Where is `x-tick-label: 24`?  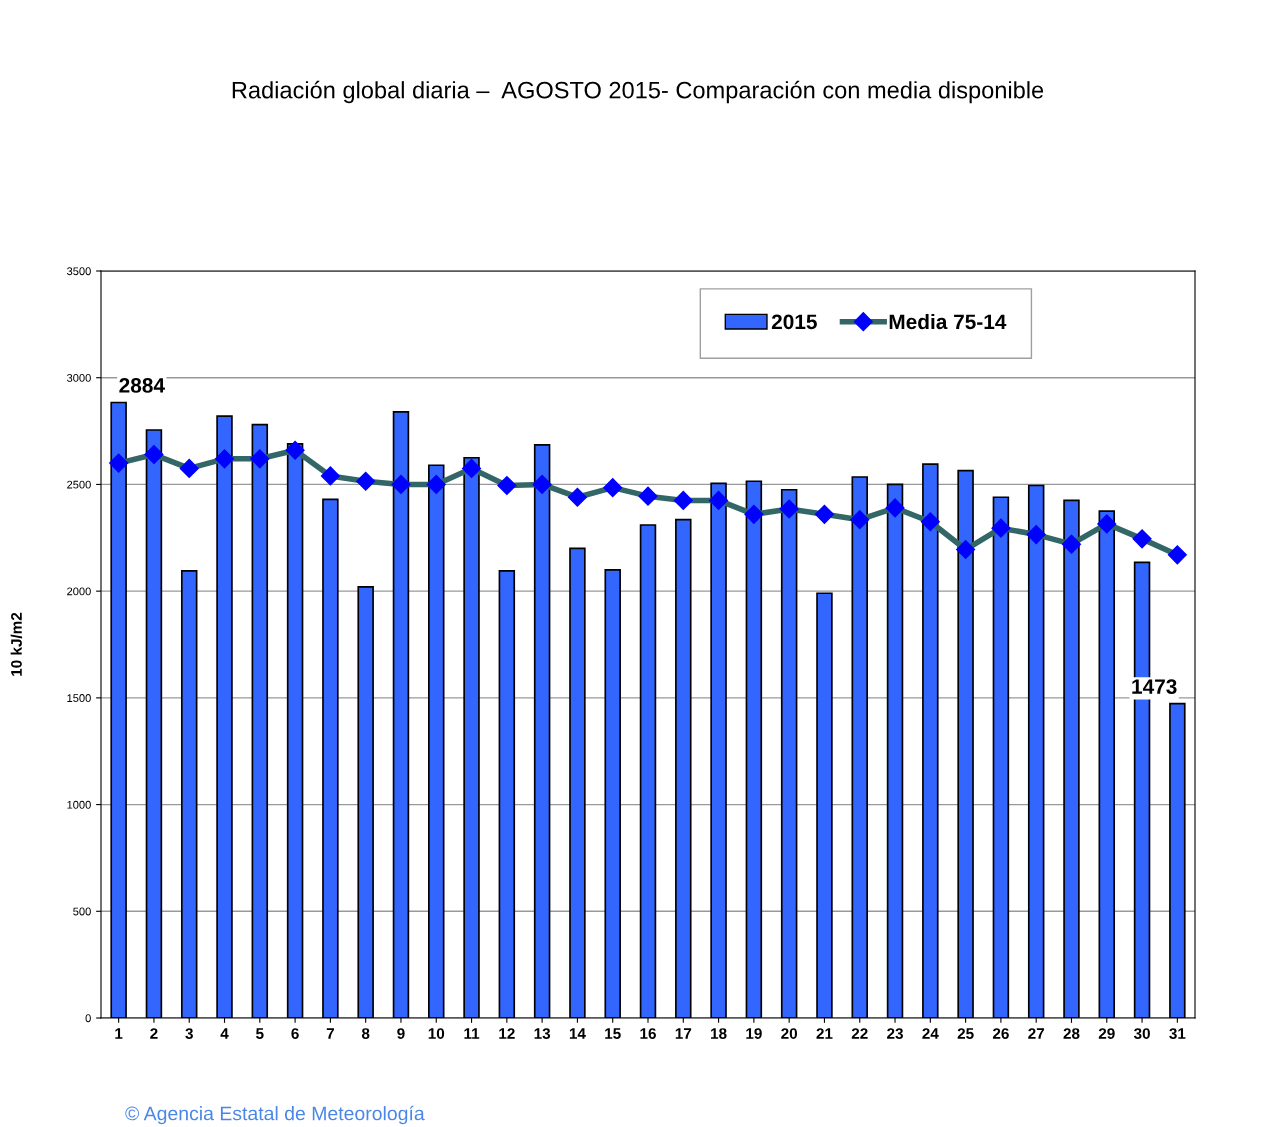
x-tick-label: 24 is located at coordinates (930, 1033).